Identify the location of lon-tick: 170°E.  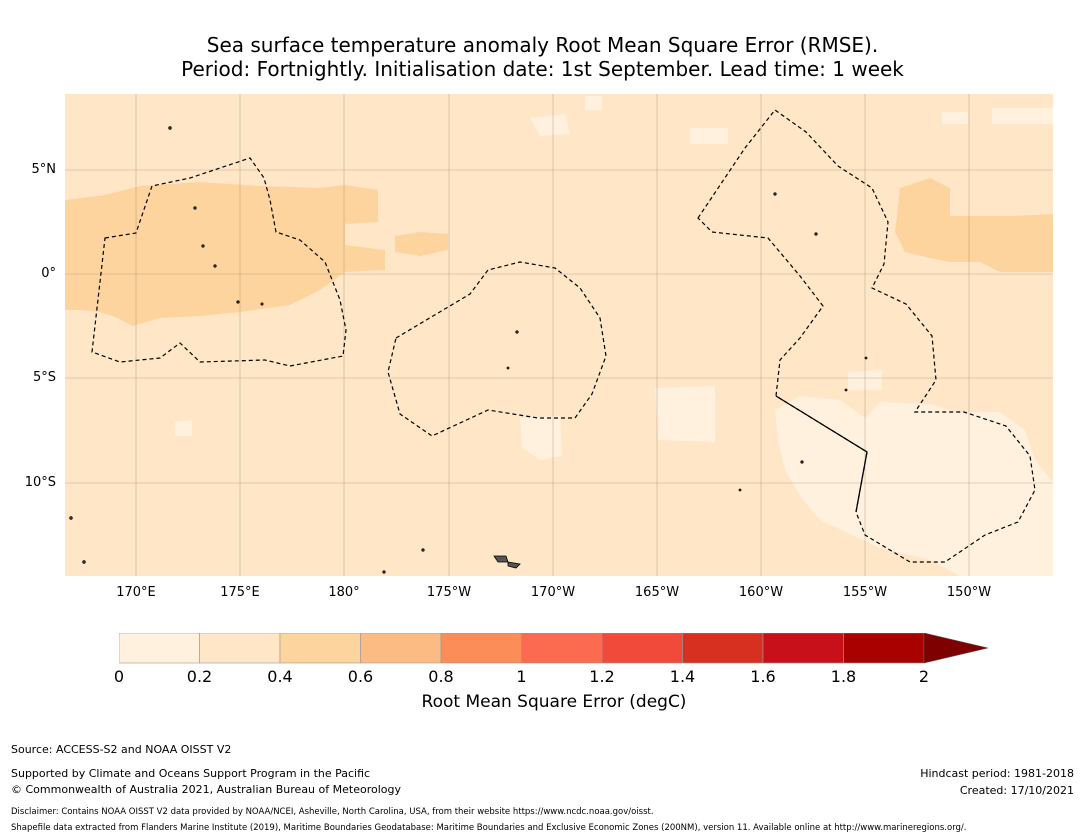
(136, 592).